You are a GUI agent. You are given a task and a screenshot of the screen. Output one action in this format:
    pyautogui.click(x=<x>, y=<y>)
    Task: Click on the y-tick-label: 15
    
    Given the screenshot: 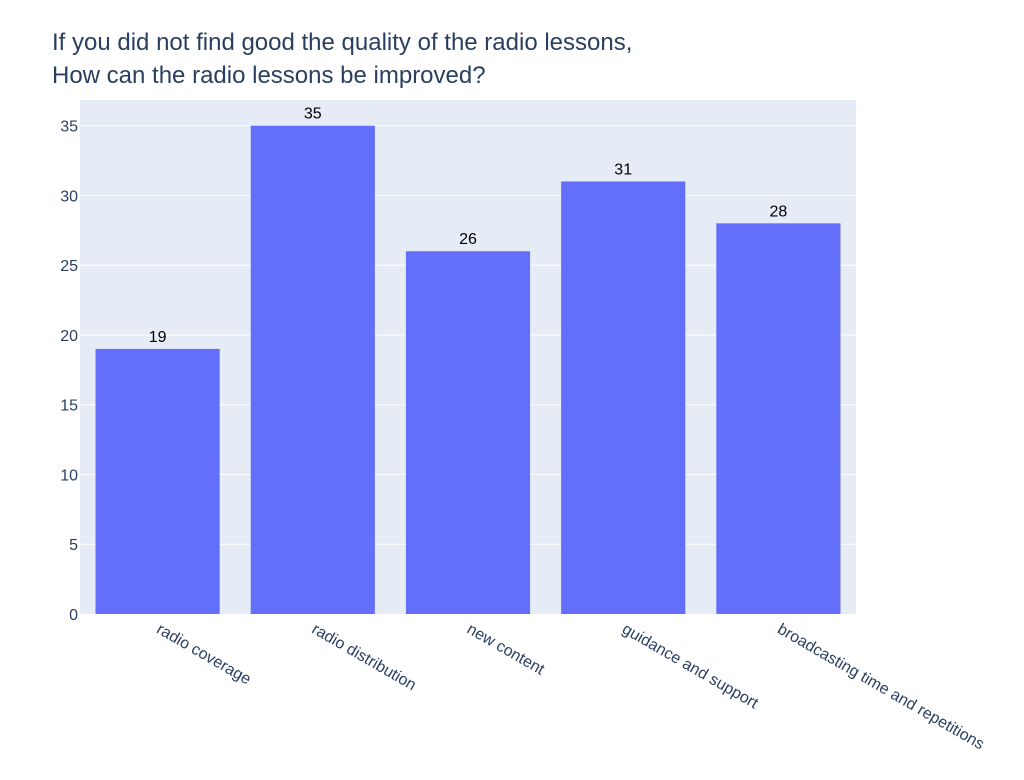 What is the action you would take?
    pyautogui.click(x=69, y=406)
    